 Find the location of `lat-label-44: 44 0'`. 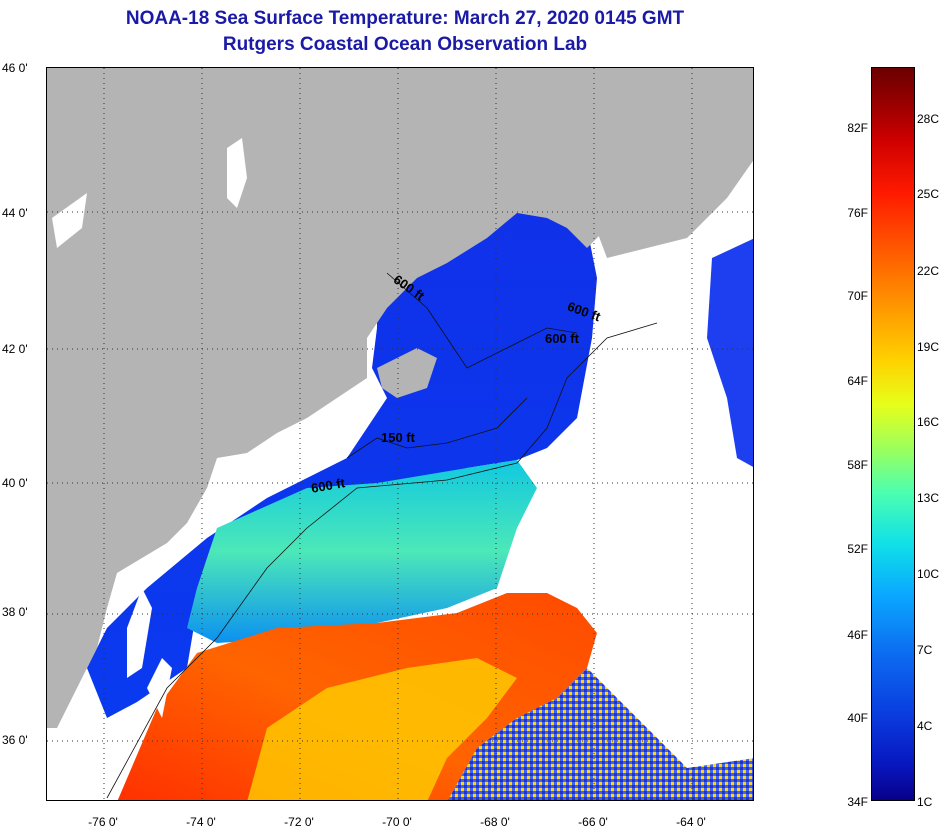

lat-label-44: 44 0' is located at coordinates (15, 213).